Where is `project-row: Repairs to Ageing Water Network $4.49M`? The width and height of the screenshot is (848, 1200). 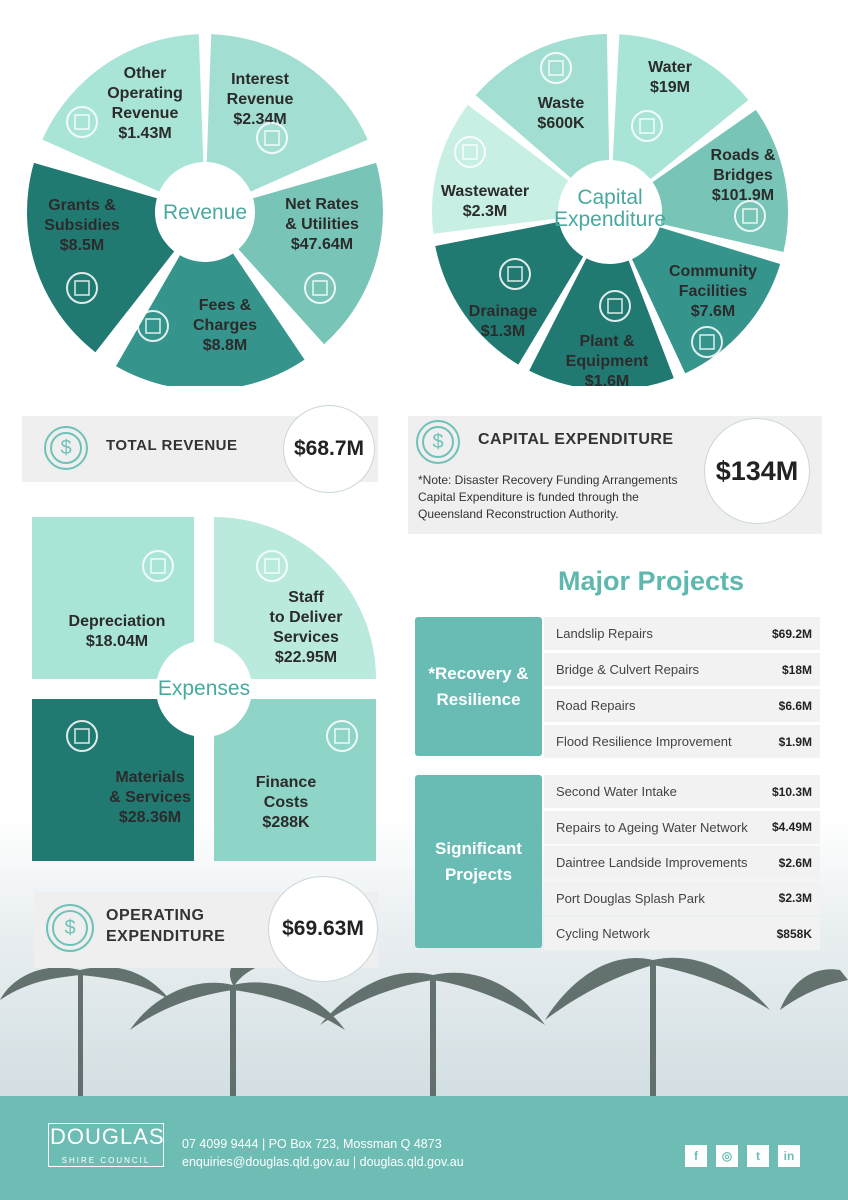
project-row: Repairs to Ageing Water Network $4.49M is located at coordinates (682, 827).